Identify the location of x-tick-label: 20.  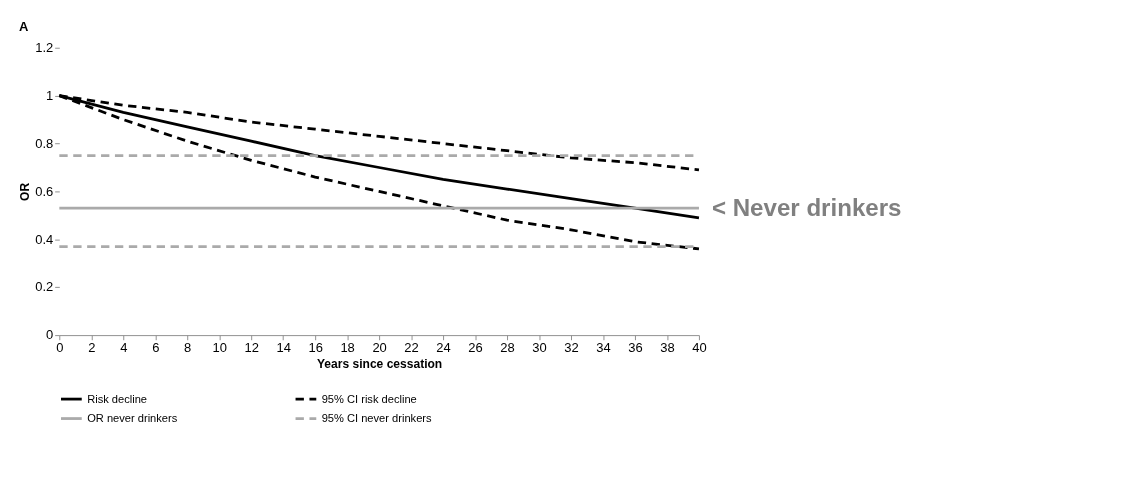
(379, 348).